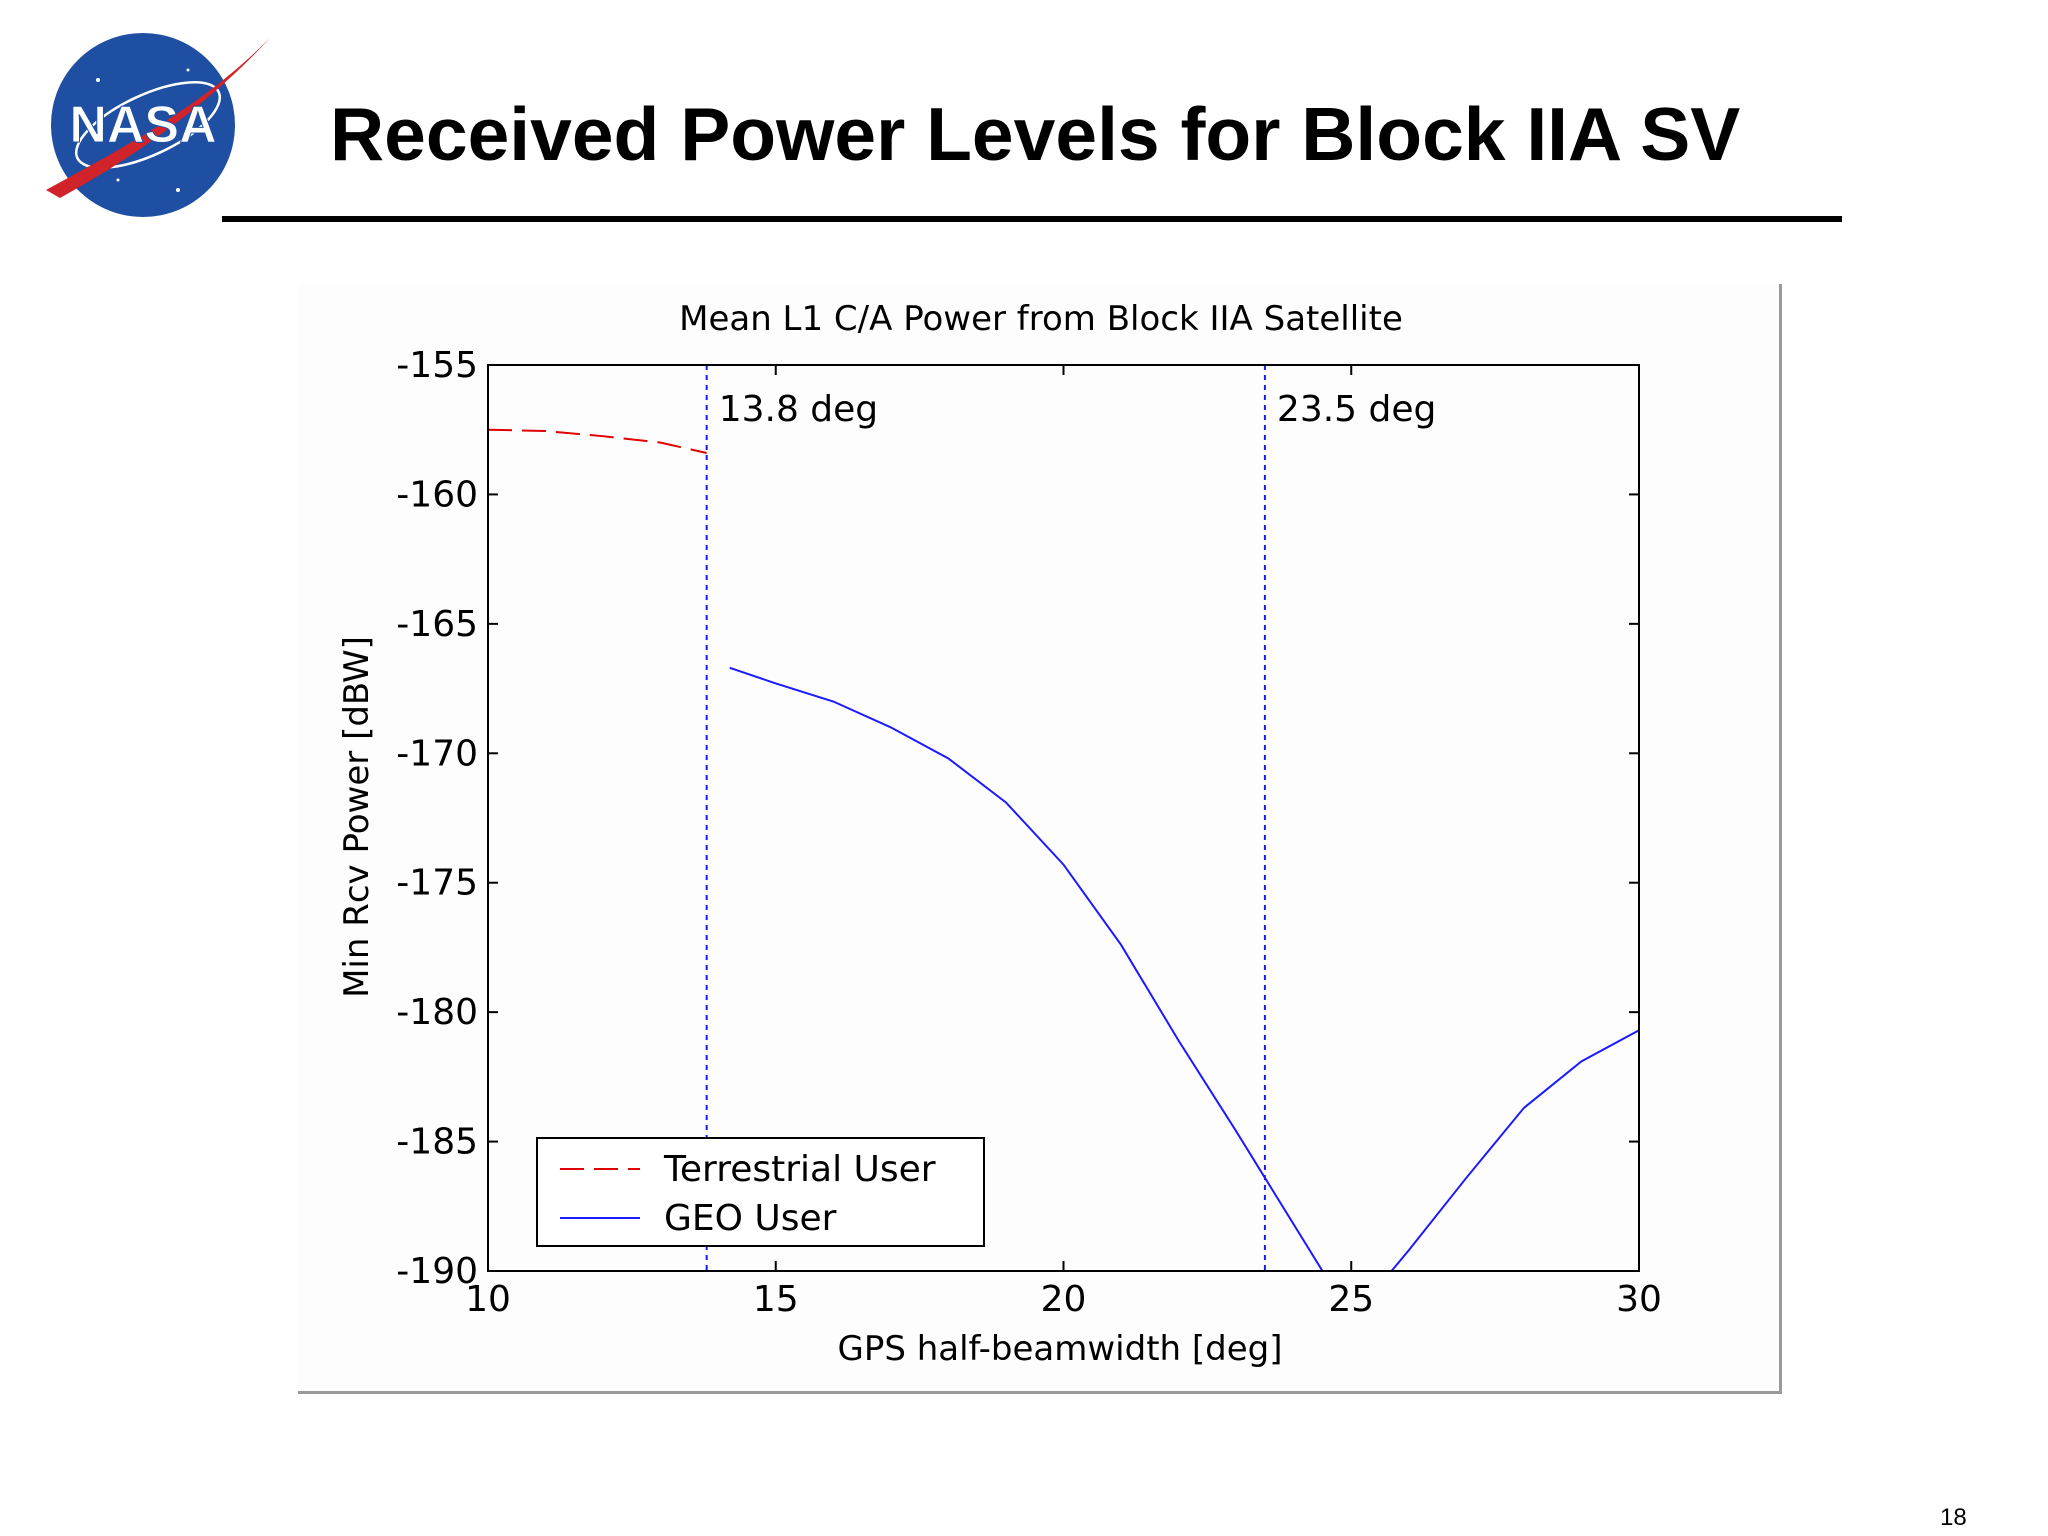 The width and height of the screenshot is (2048, 1536). I want to click on nasa-logo-wordmark: NASA, so click(142, 125).